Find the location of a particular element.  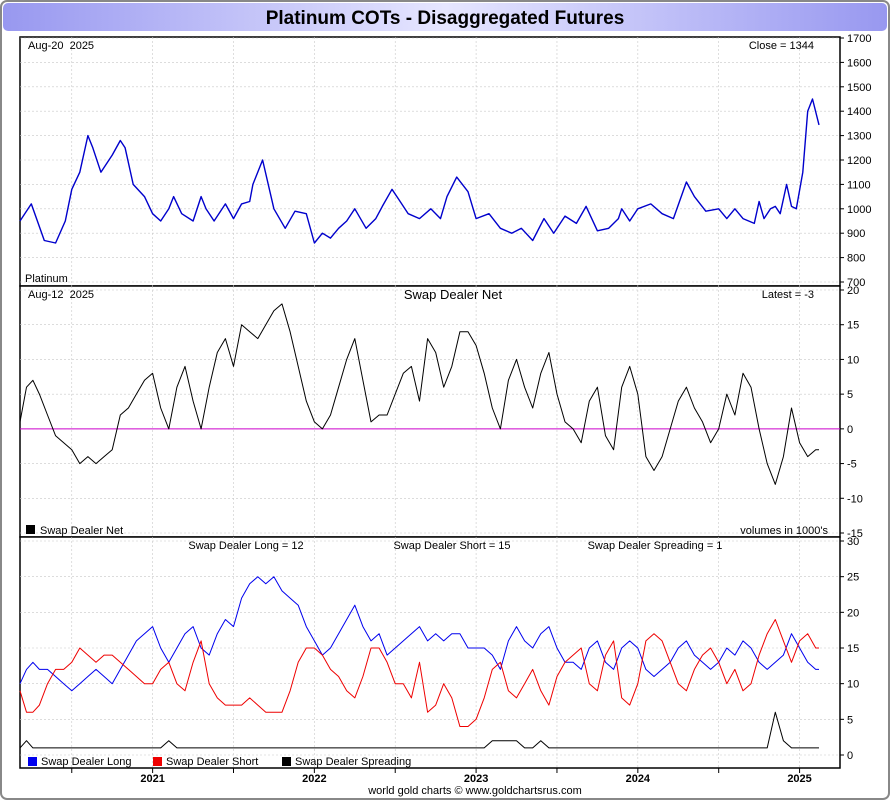

title-bar is located at coordinates (445, 17).